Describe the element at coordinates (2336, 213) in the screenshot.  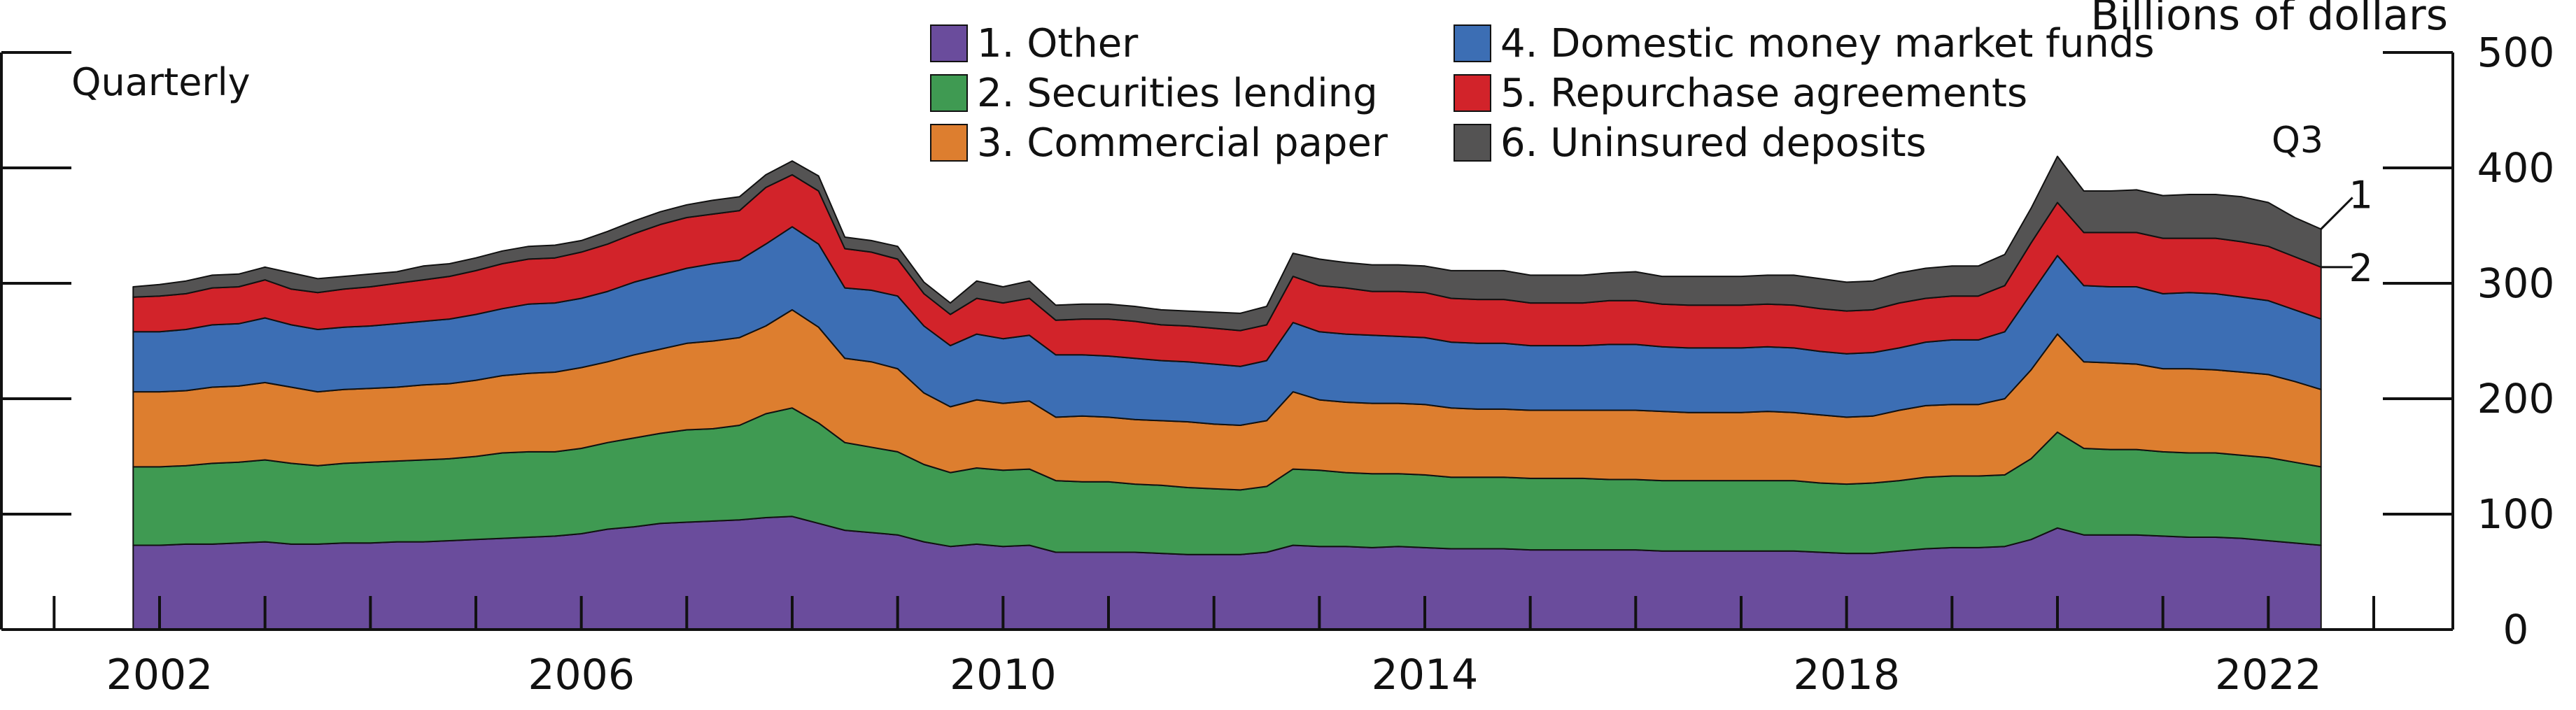
I see `line-label-leader` at that location.